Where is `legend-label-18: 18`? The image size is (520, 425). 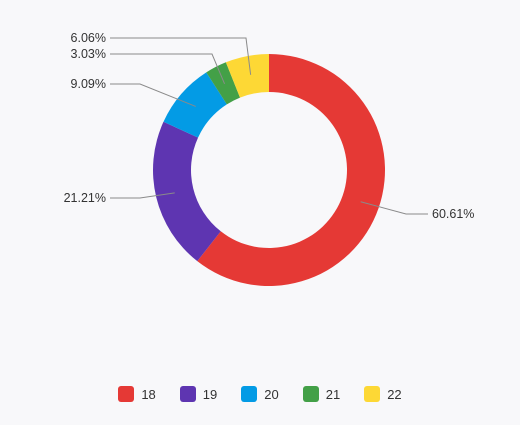
legend-label-18: 18 is located at coordinates (148, 394).